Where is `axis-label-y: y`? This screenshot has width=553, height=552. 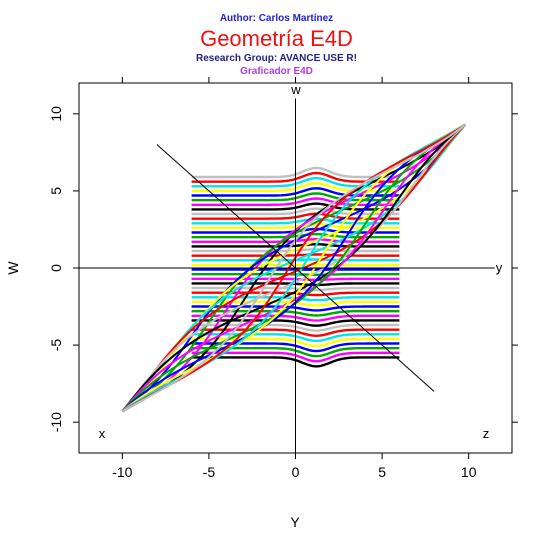
axis-label-y: y is located at coordinates (499, 267).